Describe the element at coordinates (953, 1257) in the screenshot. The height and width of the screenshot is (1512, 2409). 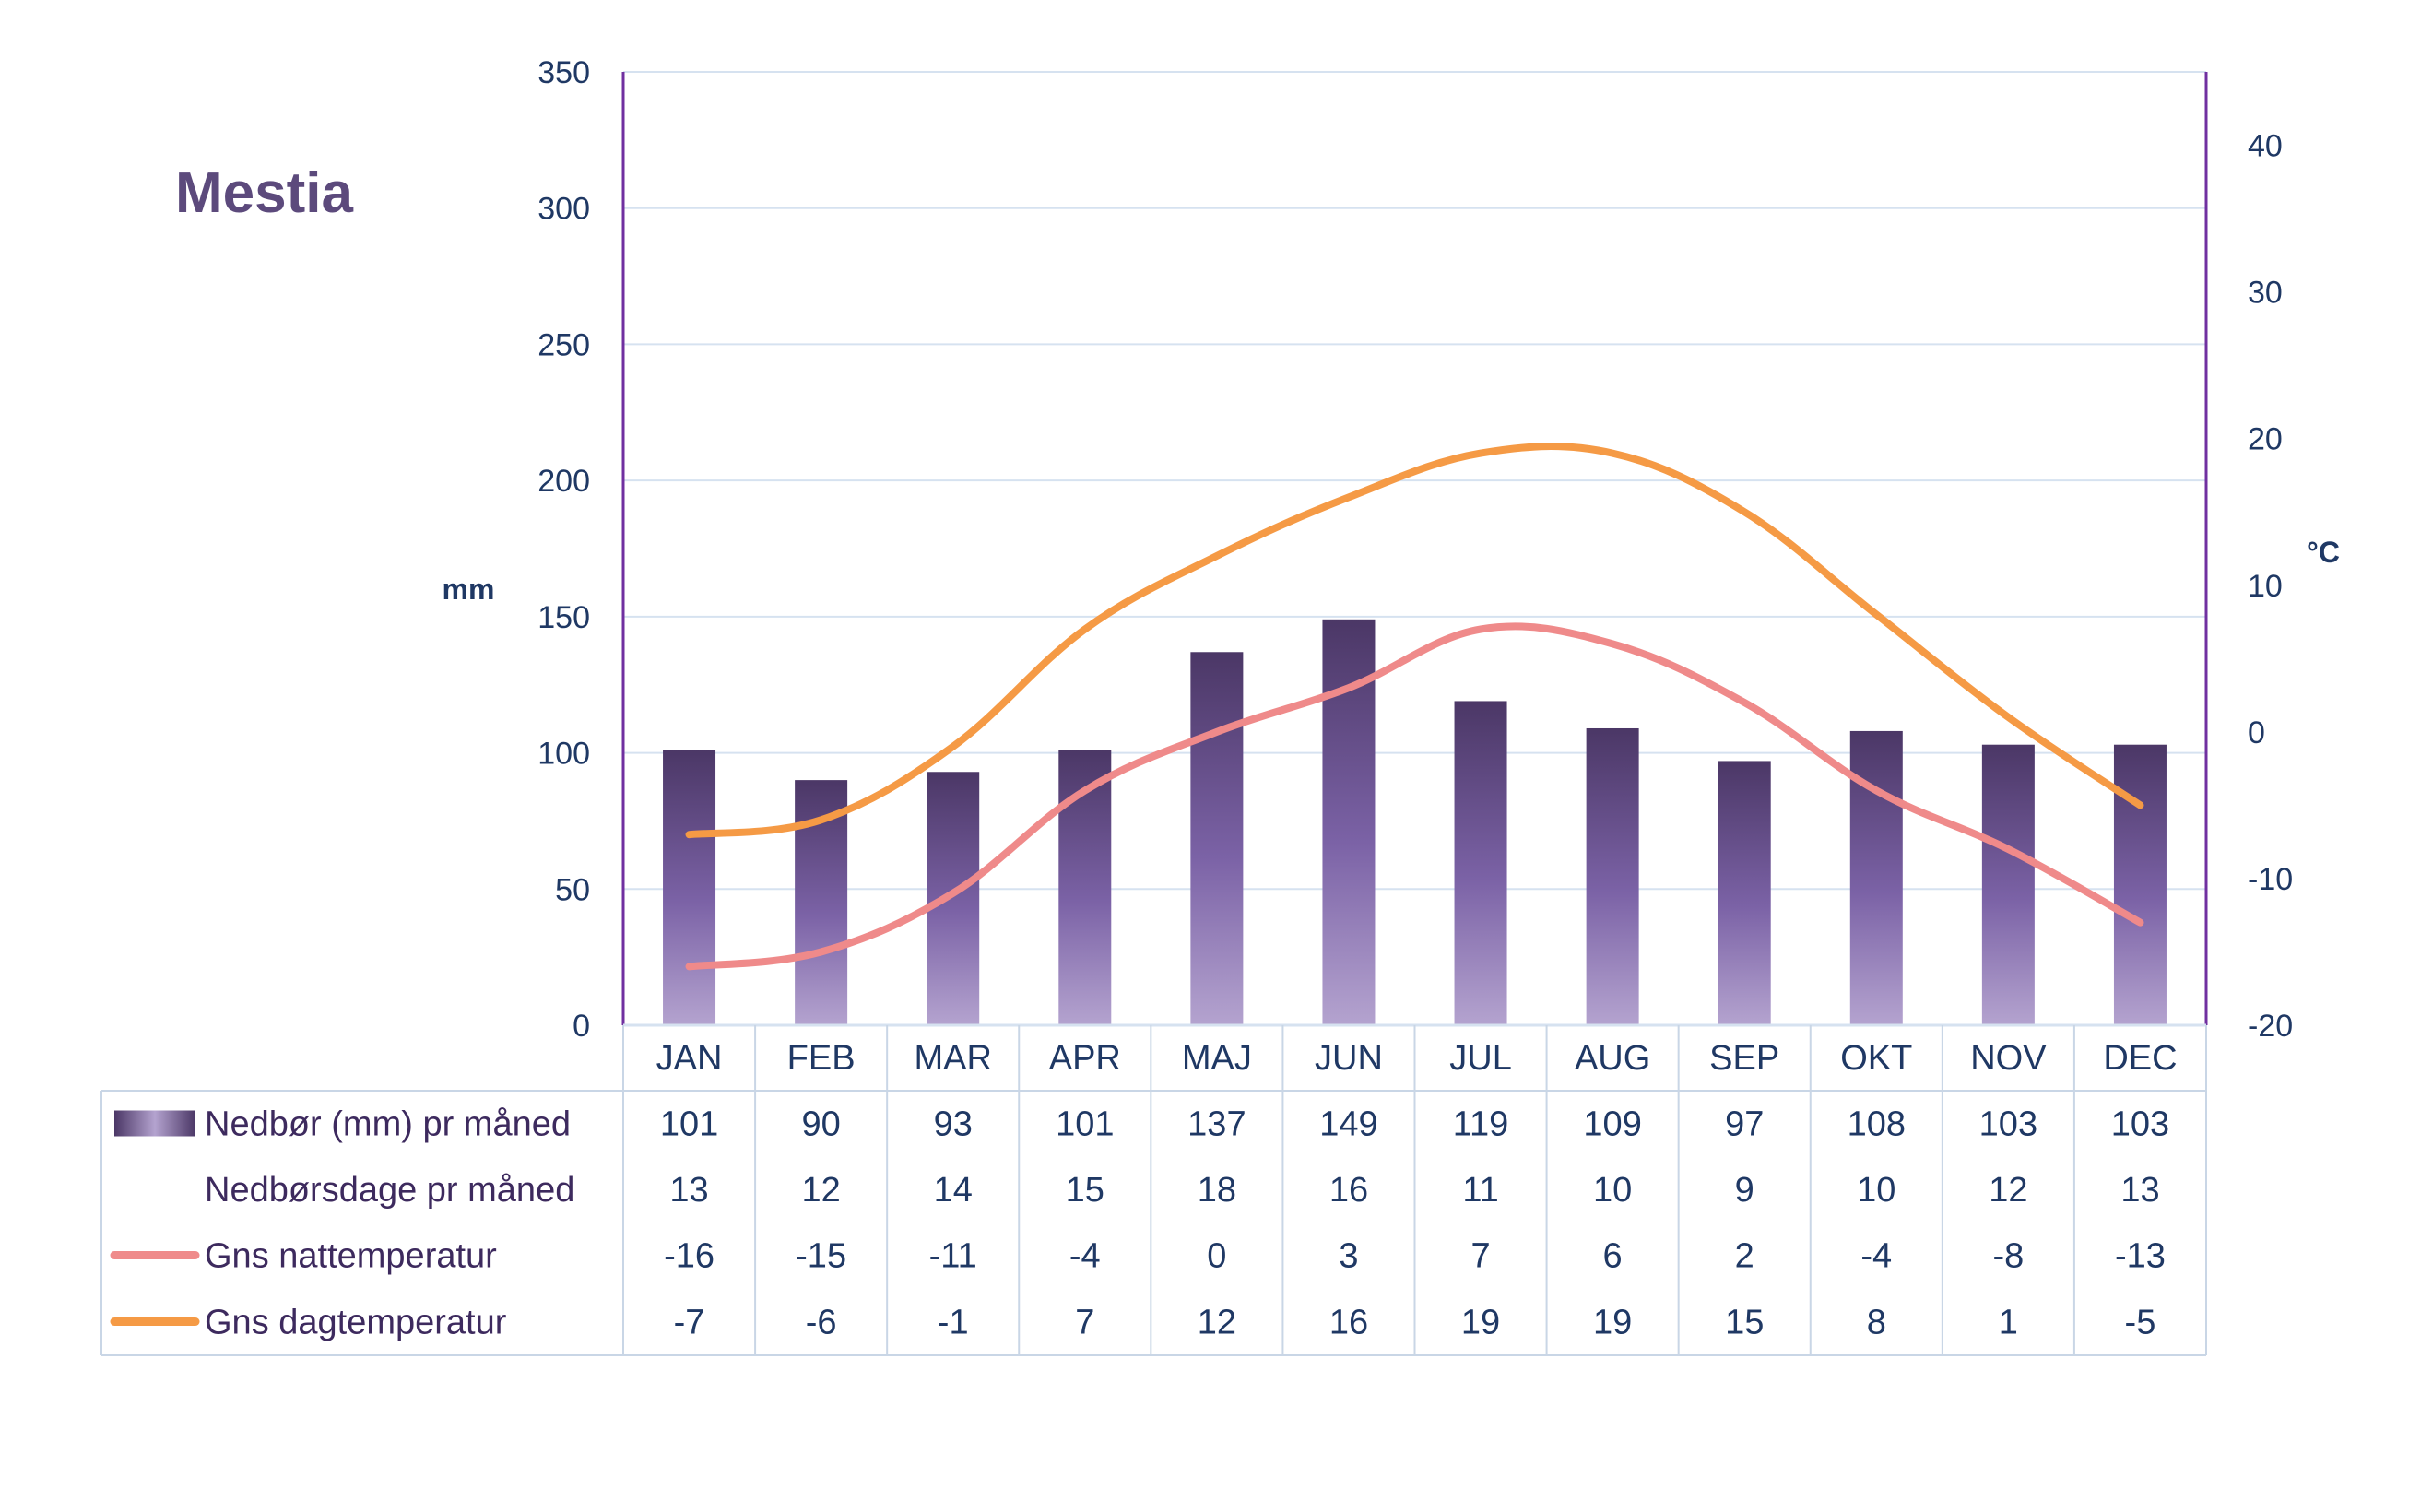
I see `table-cell: -11` at that location.